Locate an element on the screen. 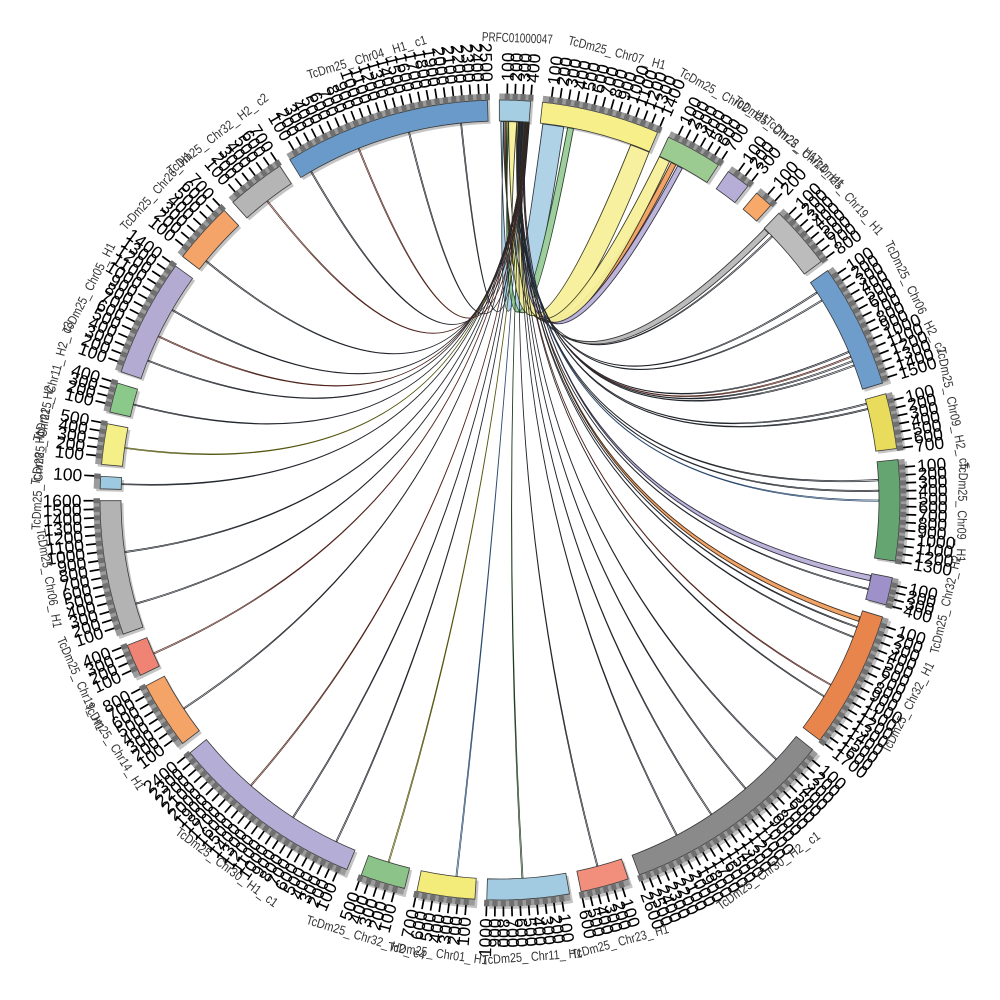 This screenshot has height=1000, width=1000. svg-text: 2100 is located at coordinates (449, 64).